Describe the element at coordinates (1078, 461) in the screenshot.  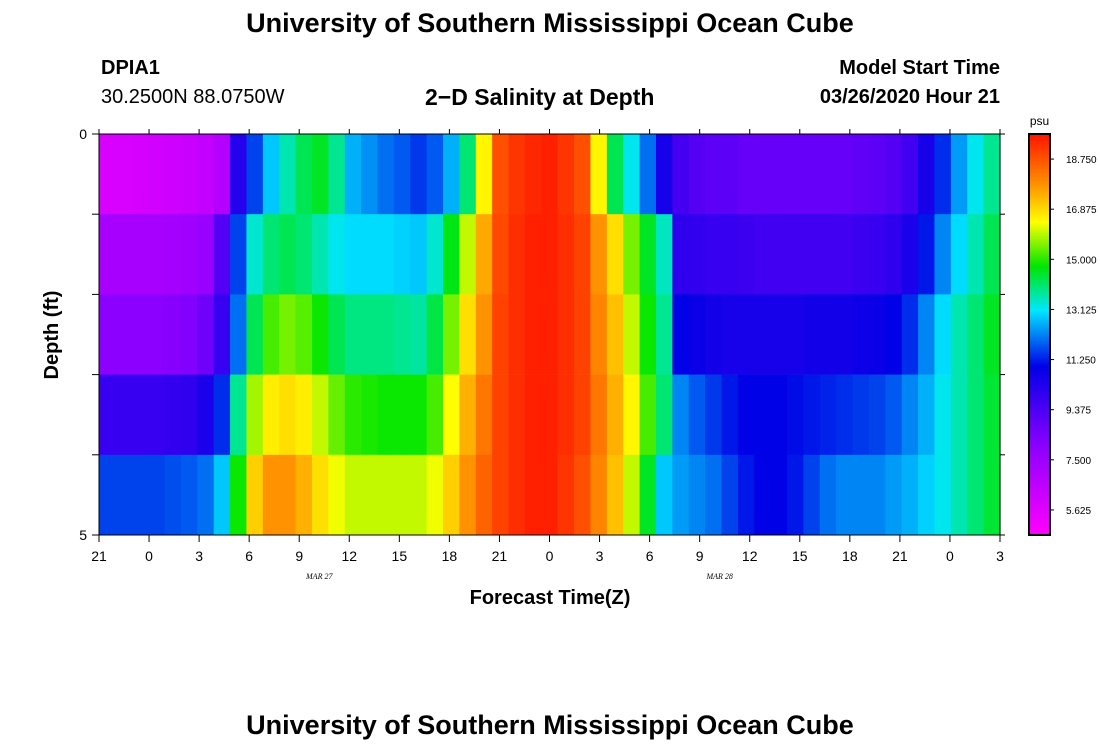
I see `colorbar-tick-label: 7.500` at that location.